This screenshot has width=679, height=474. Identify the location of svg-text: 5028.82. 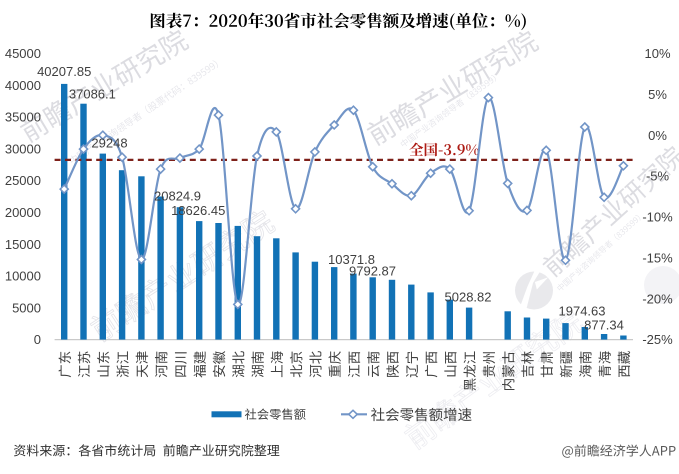
(468, 297).